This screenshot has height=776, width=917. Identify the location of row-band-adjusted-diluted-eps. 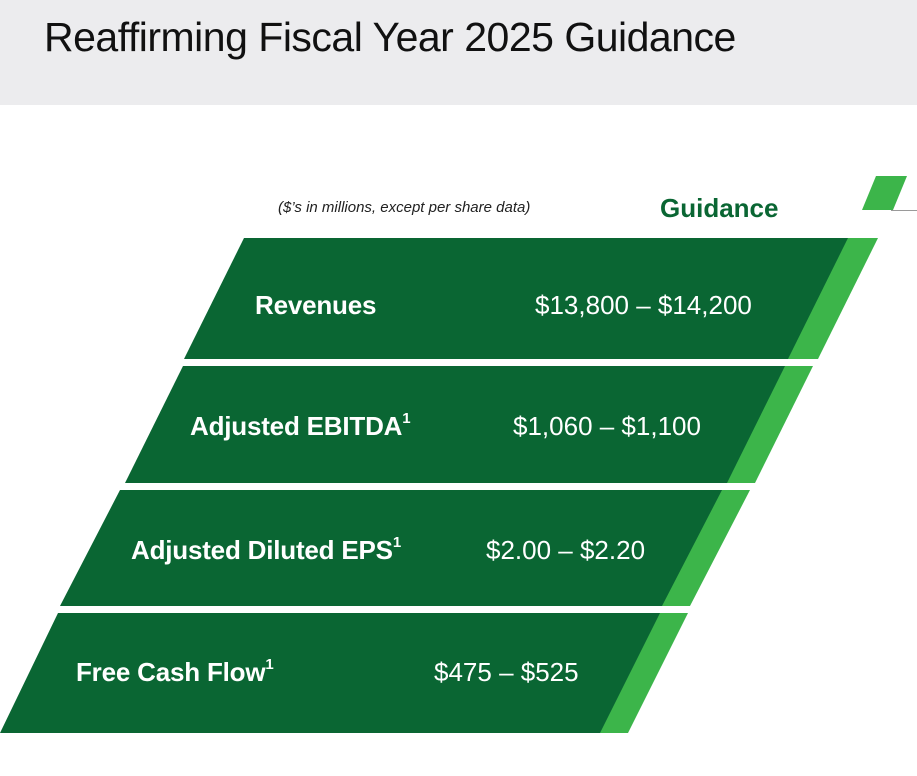
(391, 548).